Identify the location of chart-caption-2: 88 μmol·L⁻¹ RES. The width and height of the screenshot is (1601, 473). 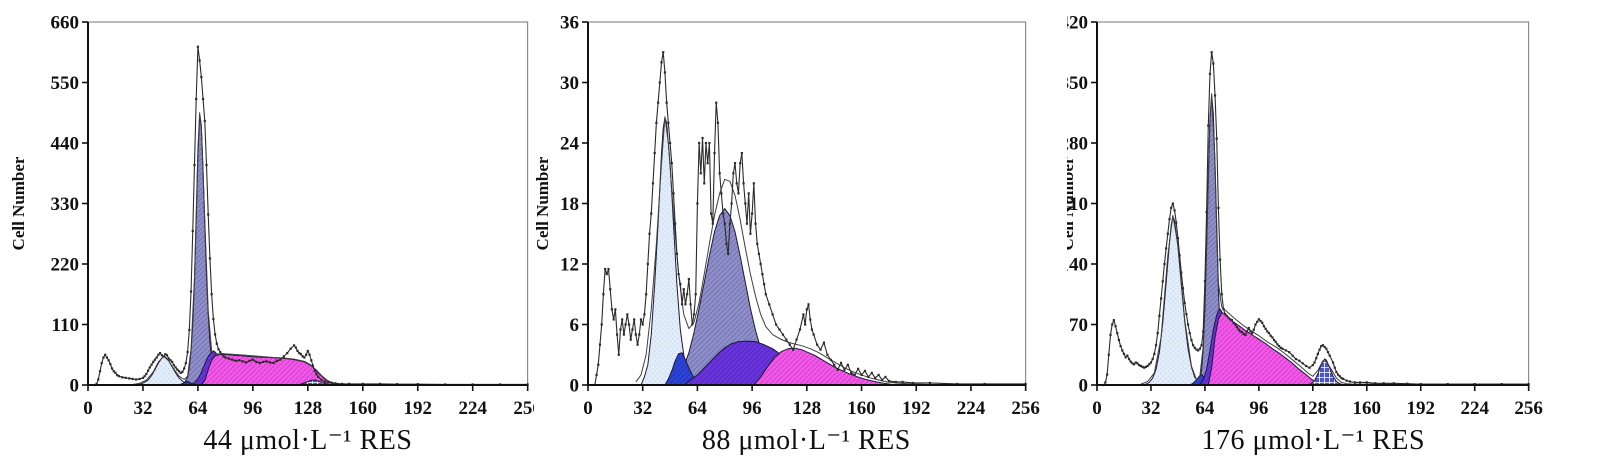
(806, 440).